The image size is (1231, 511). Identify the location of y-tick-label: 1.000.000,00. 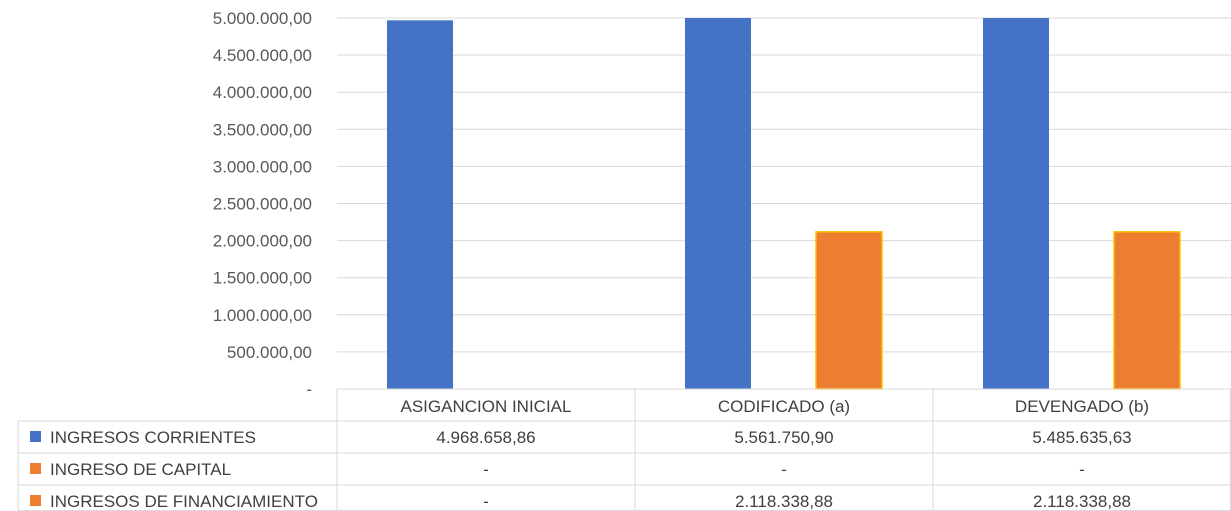
(262, 315).